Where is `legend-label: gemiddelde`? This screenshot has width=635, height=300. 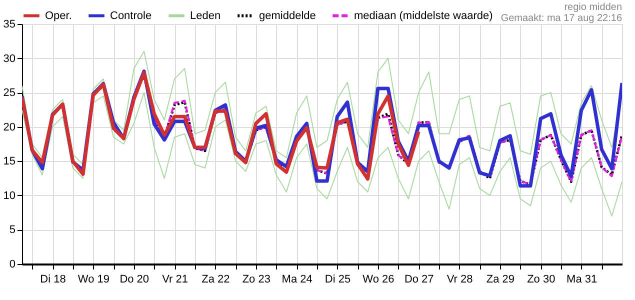
legend-label: gemiddelde is located at coordinates (287, 16).